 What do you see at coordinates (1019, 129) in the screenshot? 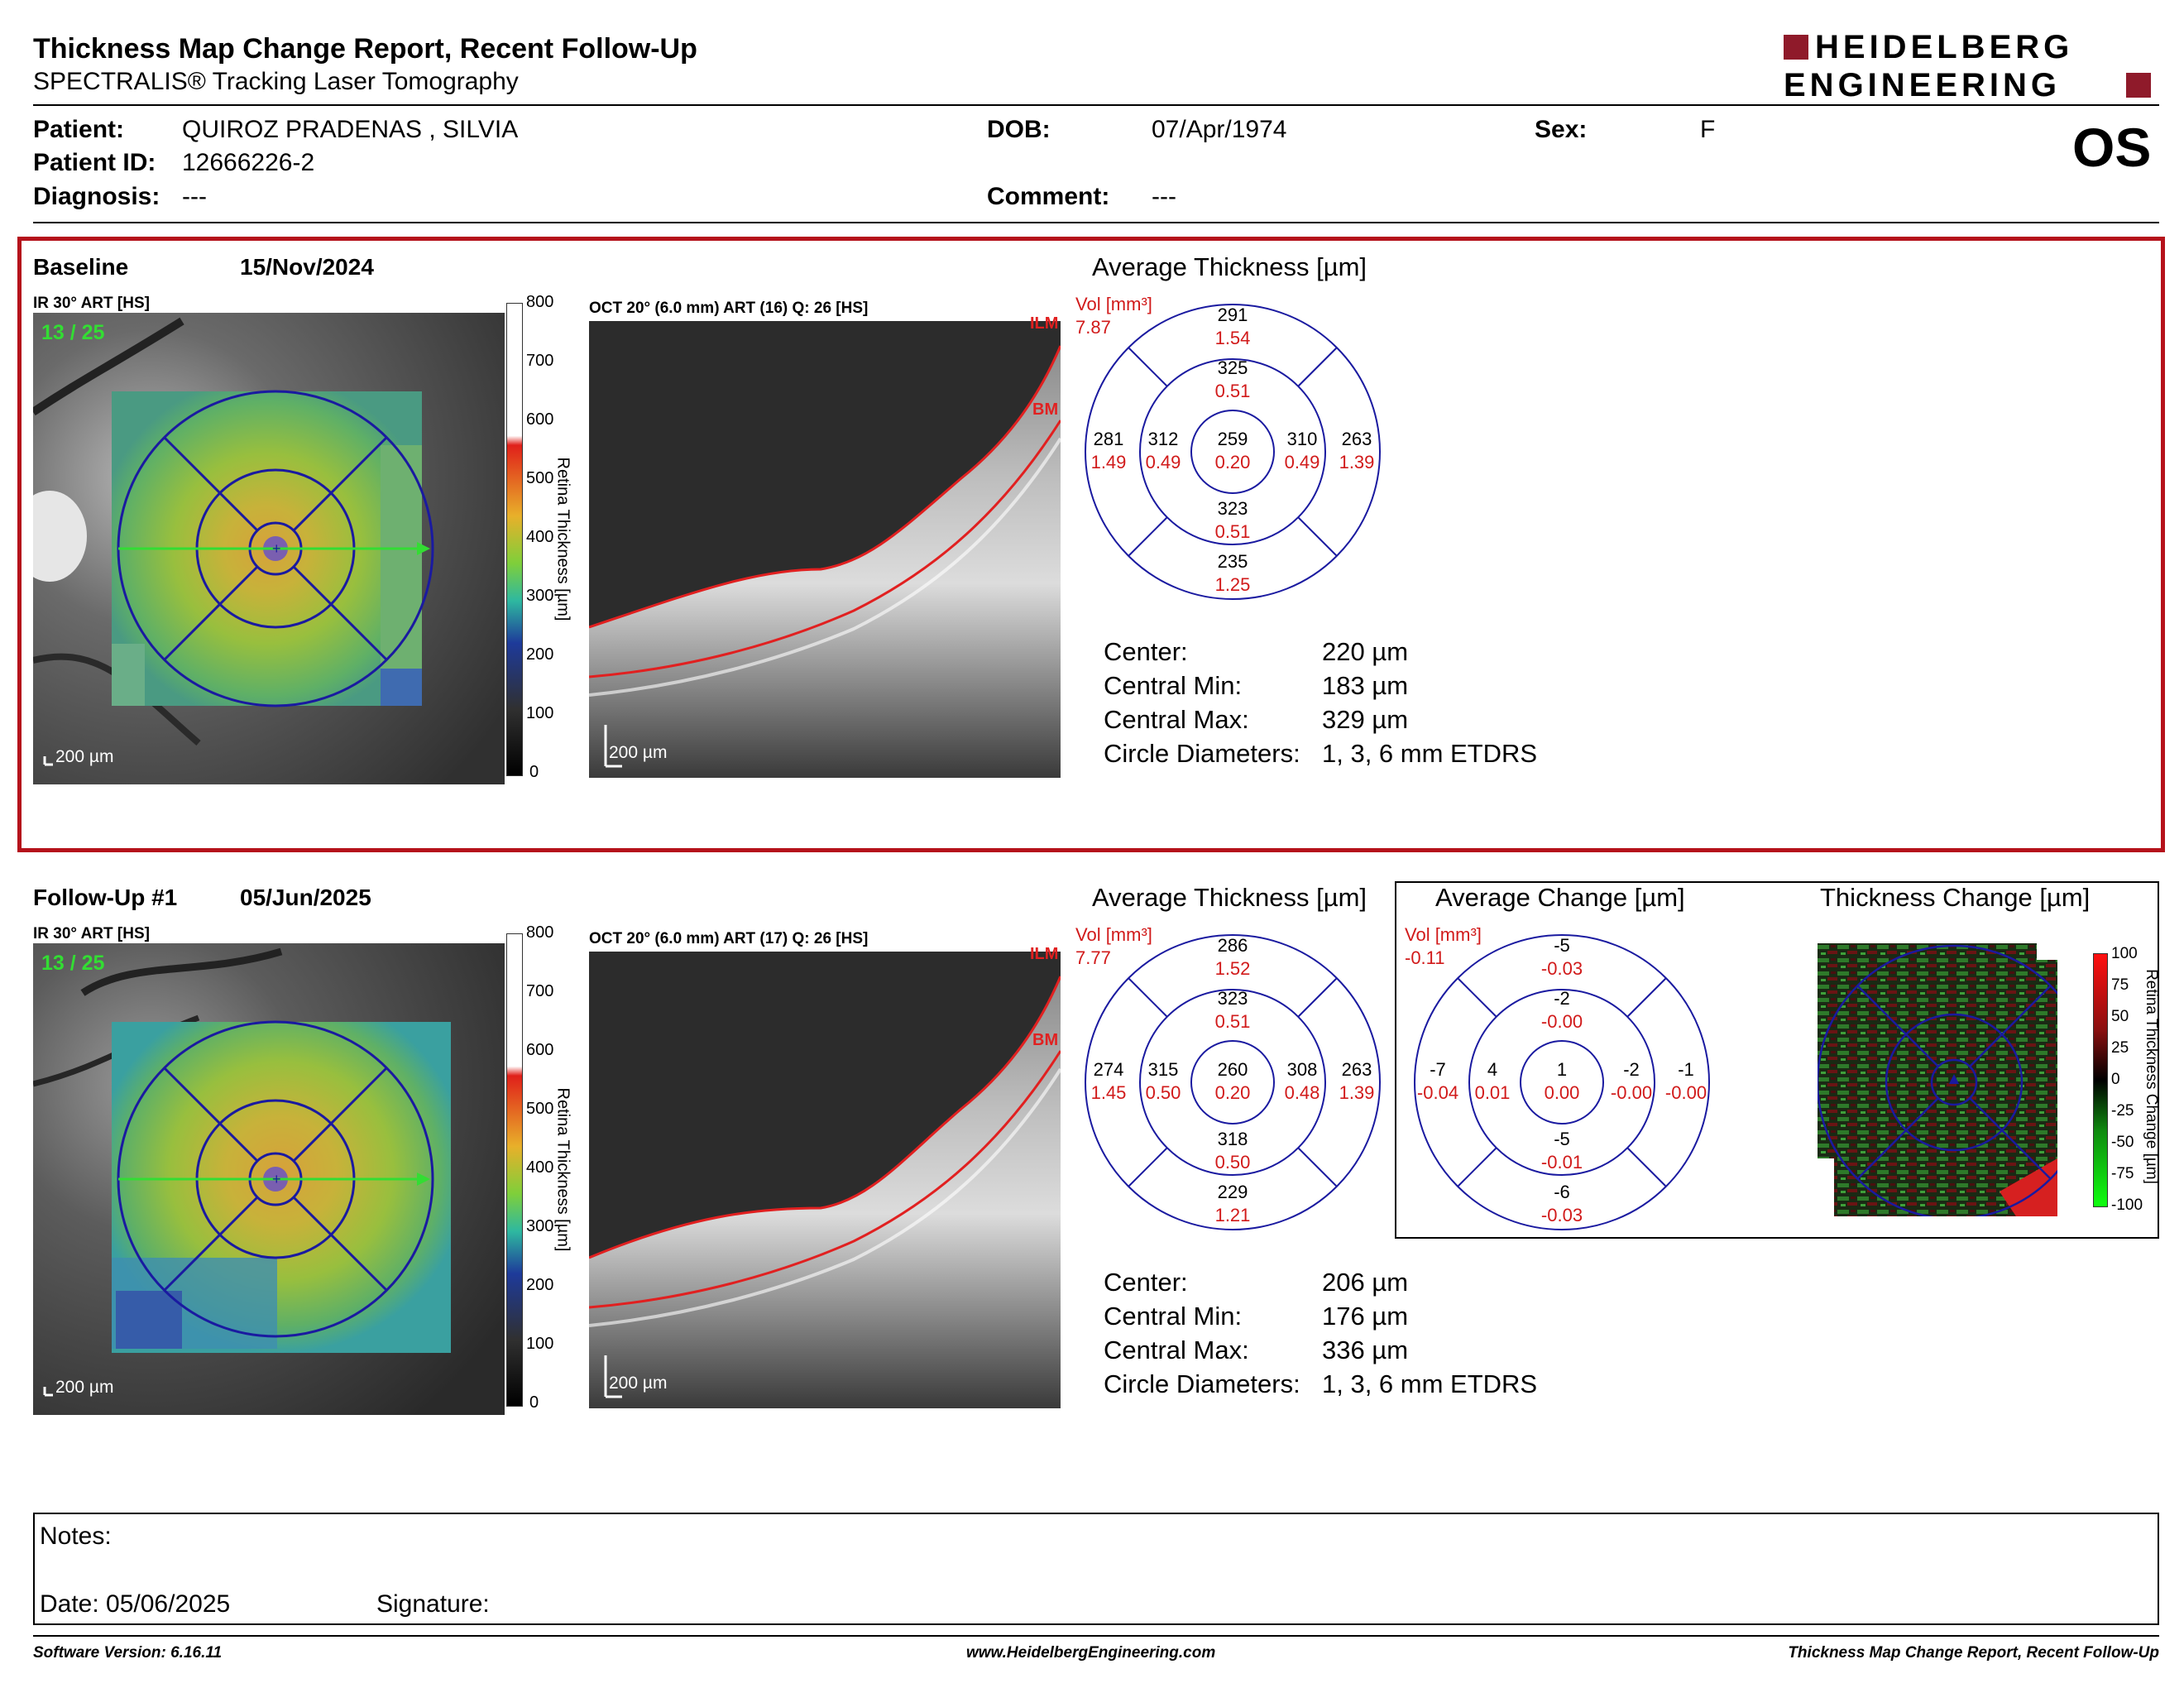
I see `dob-label: DOB:` at bounding box center [1019, 129].